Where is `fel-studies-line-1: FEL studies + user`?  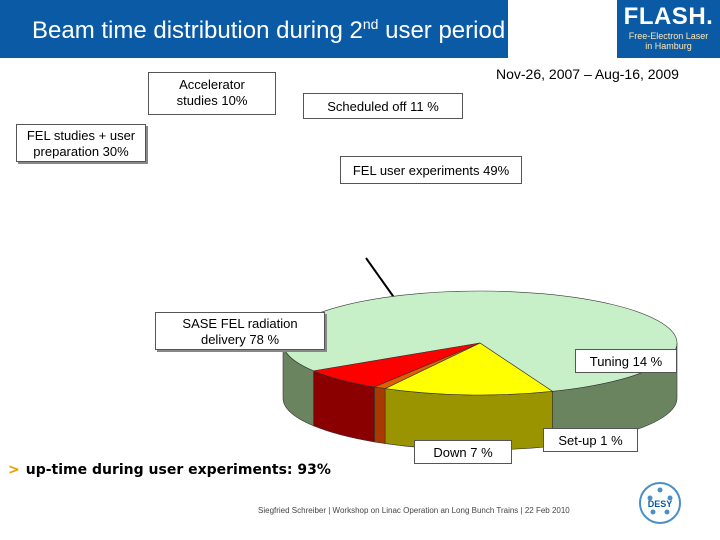
fel-studies-line-1: FEL studies + user is located at coordinates (81, 135).